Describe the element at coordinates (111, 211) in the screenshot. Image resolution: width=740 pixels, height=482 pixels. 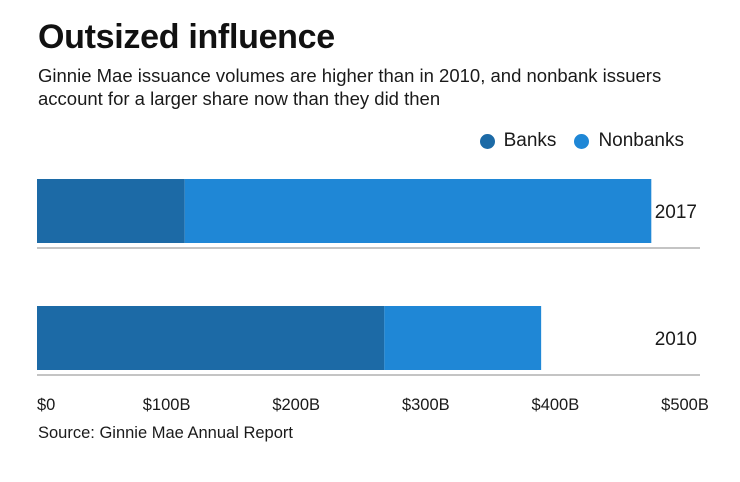
I see `bar-banks-2017` at that location.